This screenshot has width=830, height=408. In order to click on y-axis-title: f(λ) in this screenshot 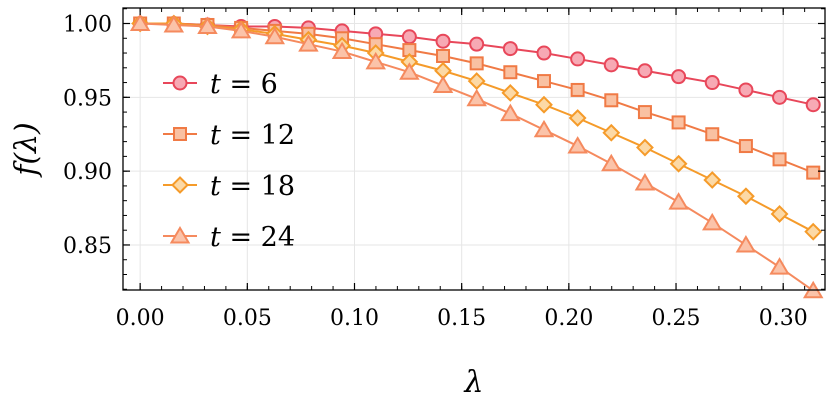, I will do `click(26, 150)`.